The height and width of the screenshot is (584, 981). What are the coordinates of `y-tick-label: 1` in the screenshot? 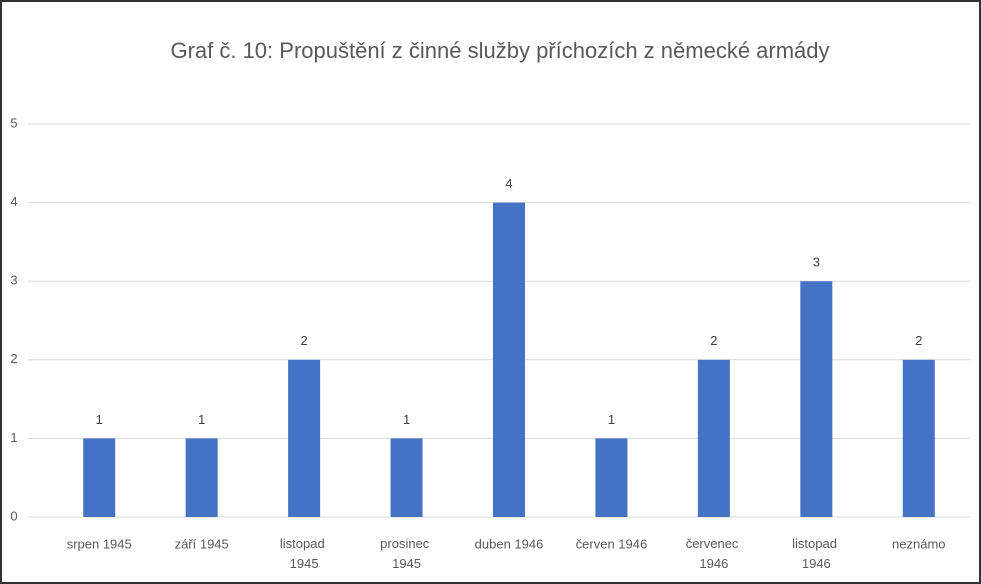 It's located at (13, 437).